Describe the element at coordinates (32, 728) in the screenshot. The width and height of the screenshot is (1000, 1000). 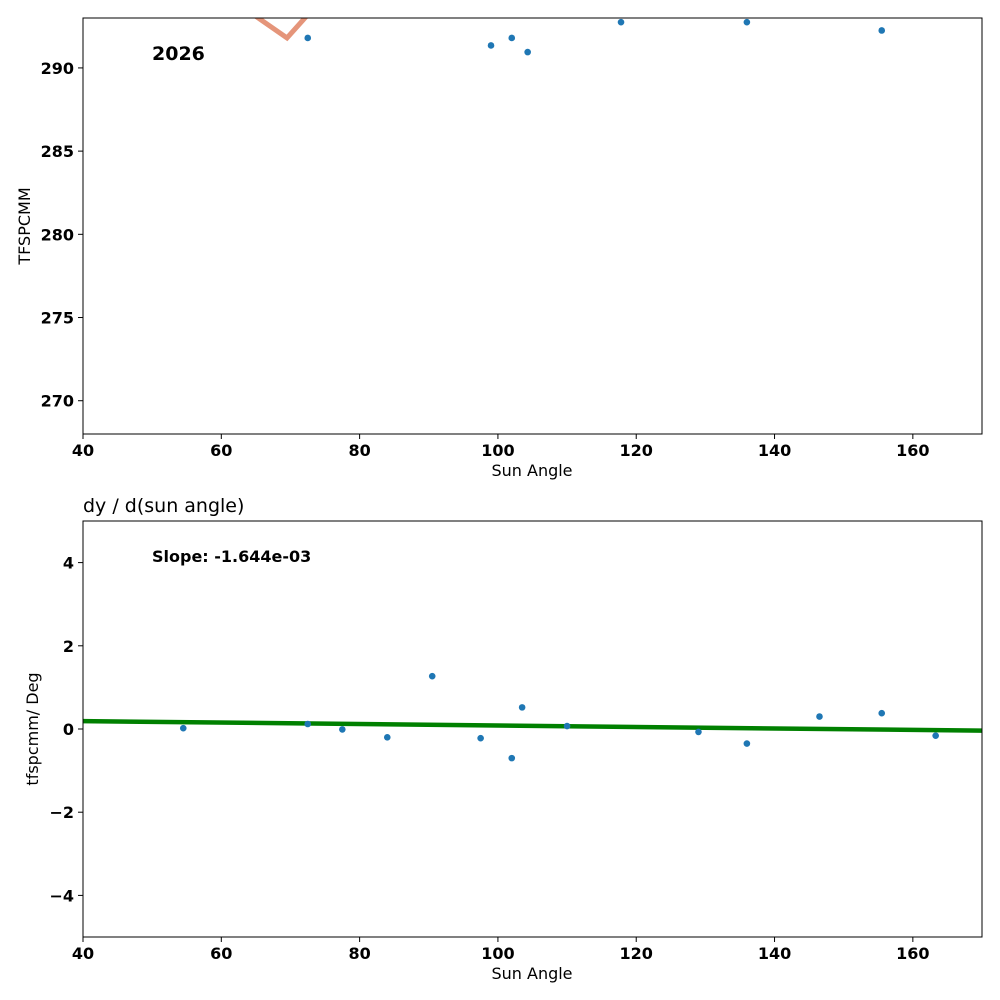
I see `bottom-y-axis-label: tfspcmm/ Deg` at that location.